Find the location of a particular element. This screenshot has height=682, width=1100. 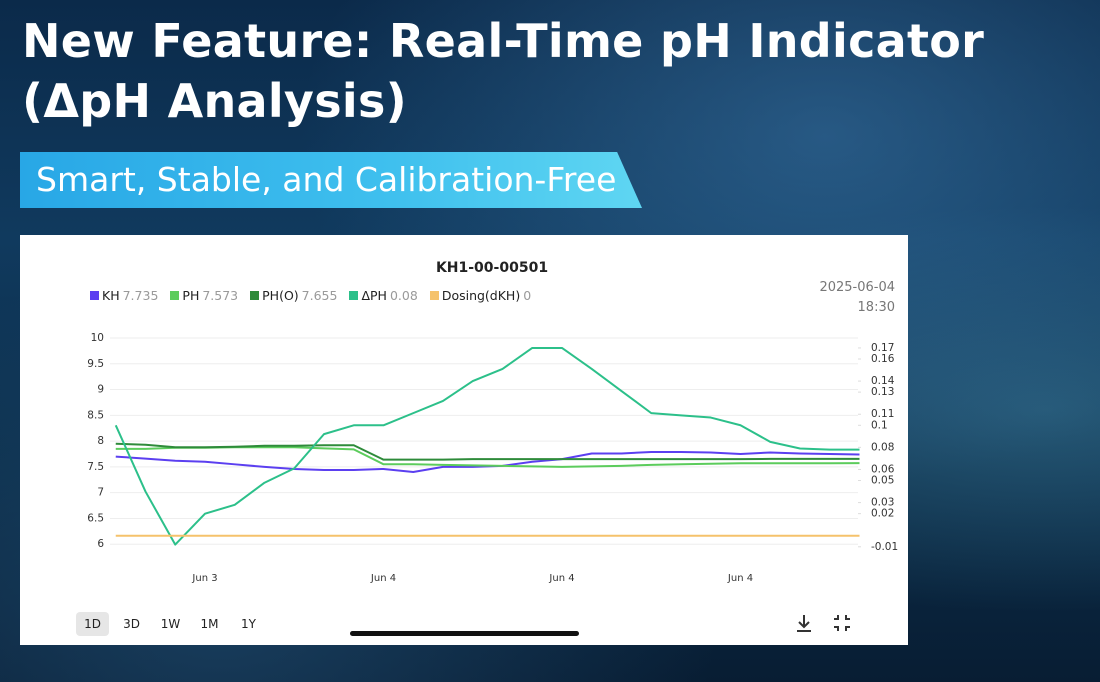

y2-tick-label: 0.14 is located at coordinates (883, 381).